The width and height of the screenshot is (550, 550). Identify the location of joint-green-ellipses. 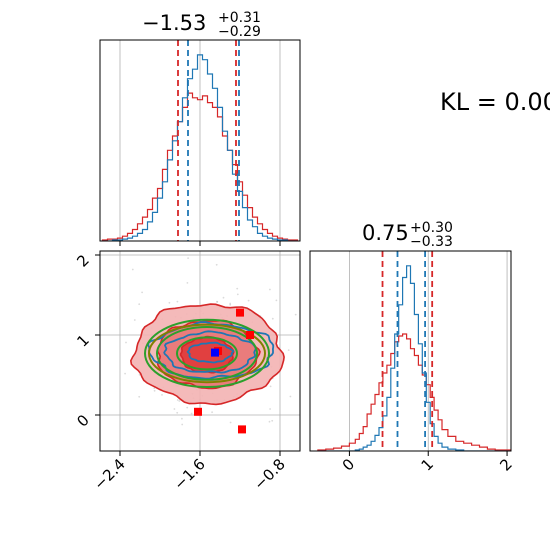
(207, 353).